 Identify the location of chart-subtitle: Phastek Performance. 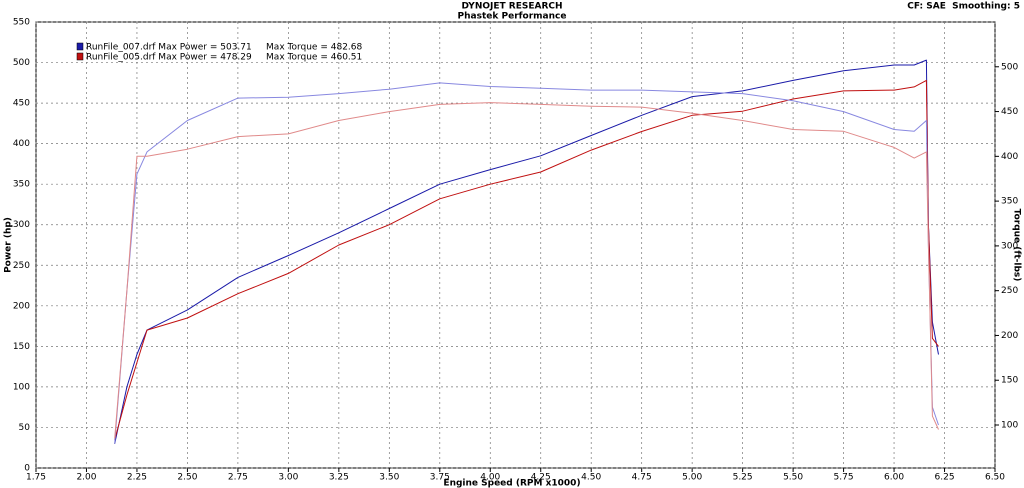
(512, 17).